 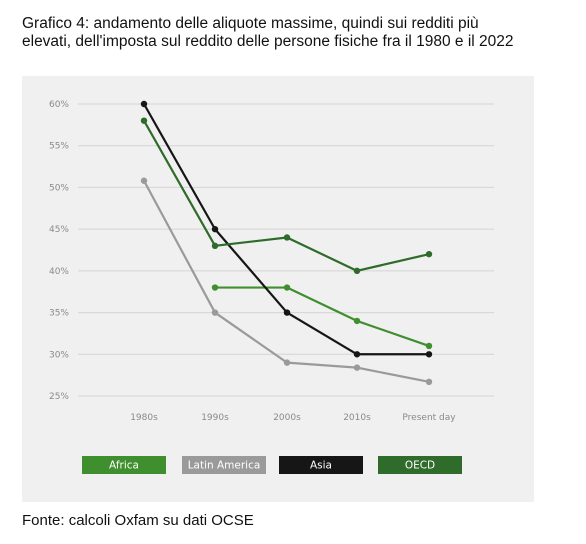 What do you see at coordinates (59, 355) in the screenshot?
I see `y-tick-label: 30%` at bounding box center [59, 355].